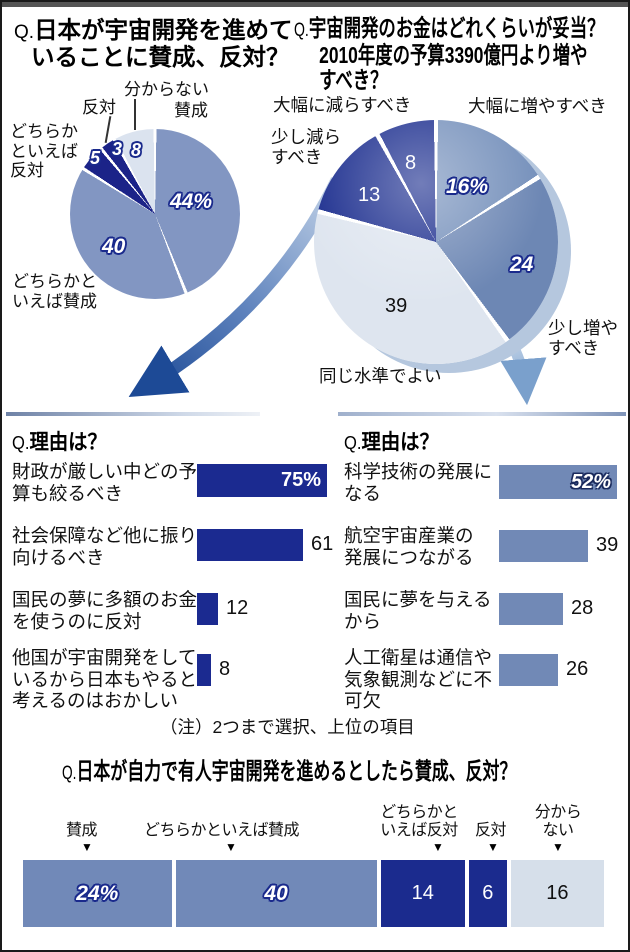 This screenshot has width=630, height=952. What do you see at coordinates (482, 414) in the screenshot?
I see `section-rule-right` at bounding box center [482, 414].